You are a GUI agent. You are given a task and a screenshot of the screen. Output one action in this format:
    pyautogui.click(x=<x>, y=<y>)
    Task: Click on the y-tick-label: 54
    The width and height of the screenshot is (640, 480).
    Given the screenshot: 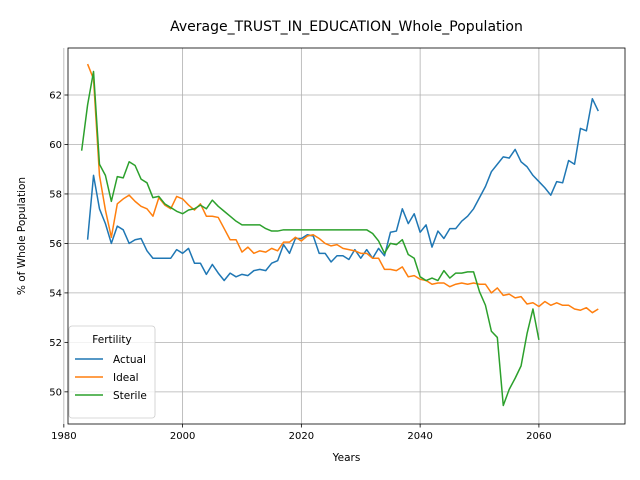 What is the action you would take?
    pyautogui.click(x=55, y=293)
    